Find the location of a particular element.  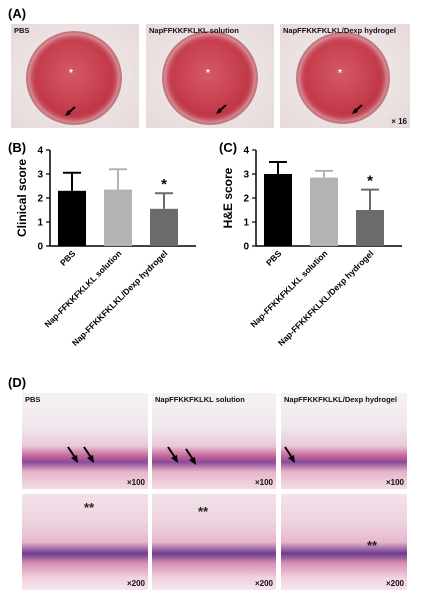

eye-photo-solution: * NapFFKKFKLKL solution is located at coordinates (210, 76).